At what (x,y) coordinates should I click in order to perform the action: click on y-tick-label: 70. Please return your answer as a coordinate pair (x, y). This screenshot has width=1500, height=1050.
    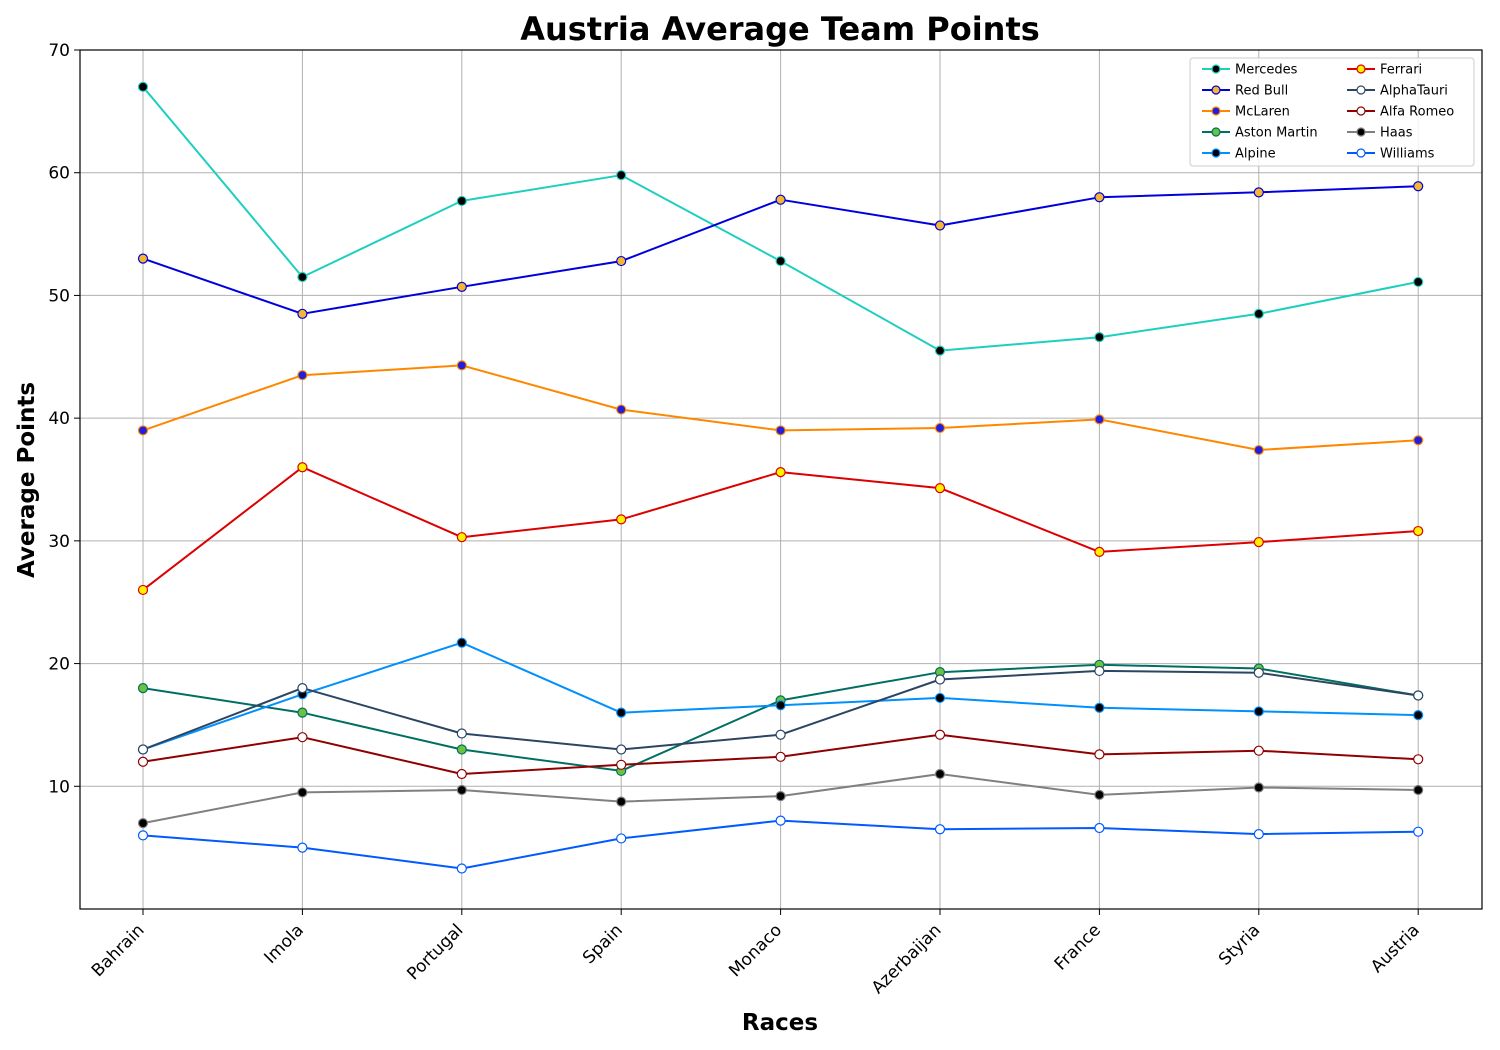
    Looking at the image, I should click on (59, 51).